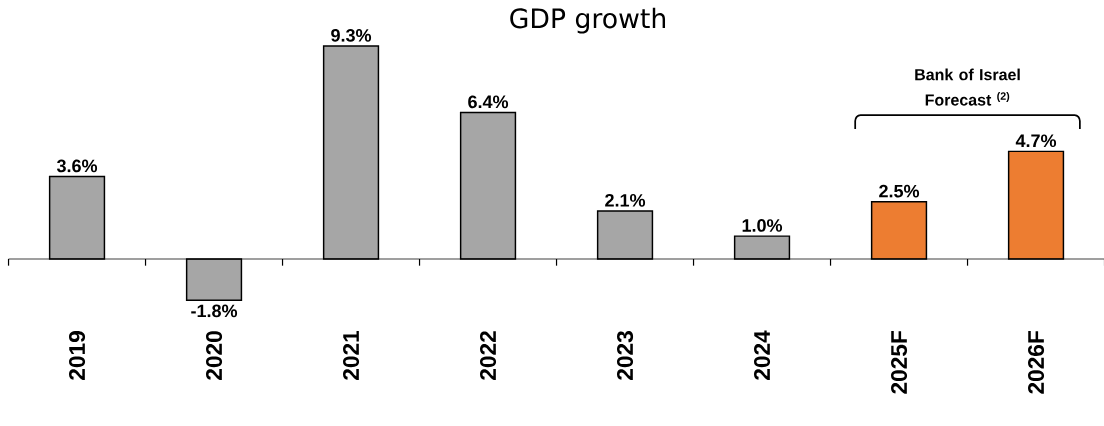  What do you see at coordinates (762, 355) in the screenshot?
I see `x-tick-label: 2024` at bounding box center [762, 355].